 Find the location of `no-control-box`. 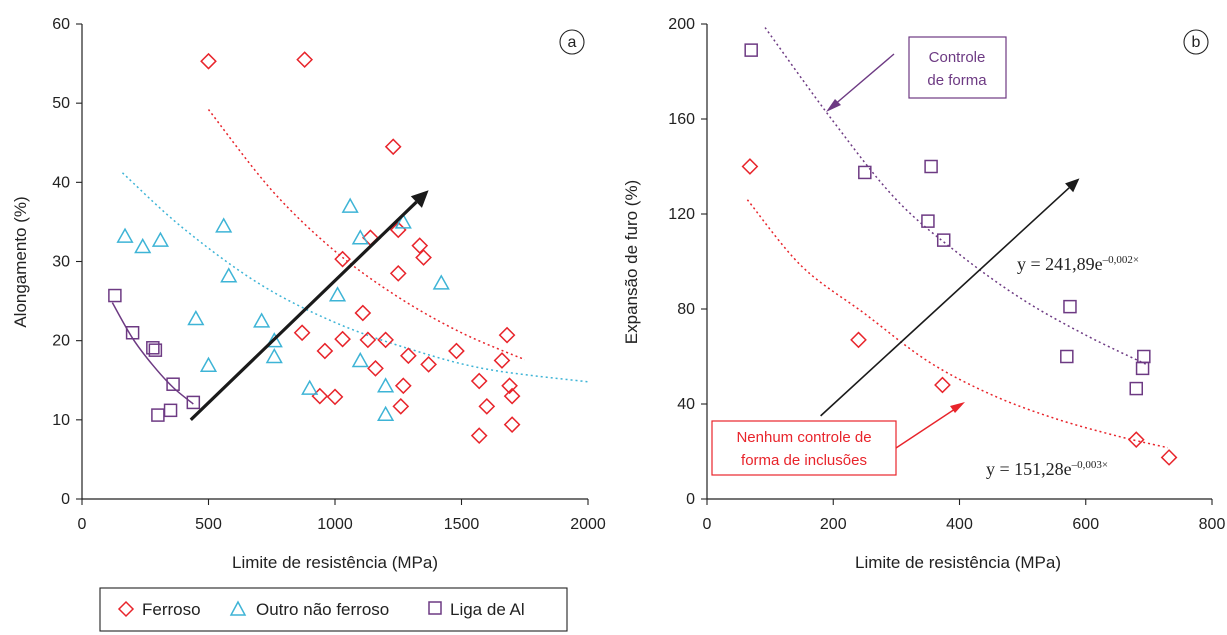

no-control-box is located at coordinates (804, 448).